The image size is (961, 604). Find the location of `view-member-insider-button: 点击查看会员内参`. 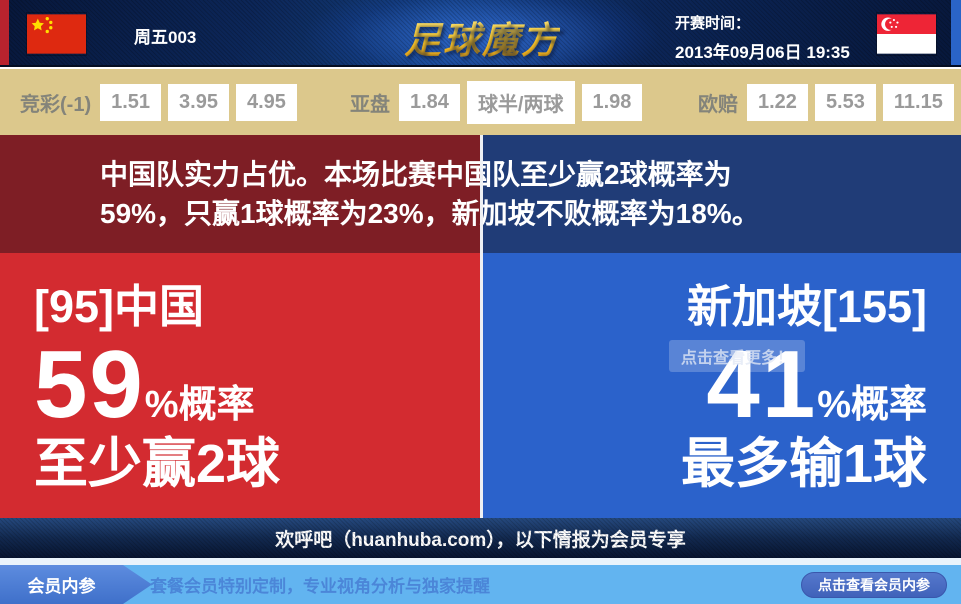

view-member-insider-button: 点击查看会员内参 is located at coordinates (874, 585).